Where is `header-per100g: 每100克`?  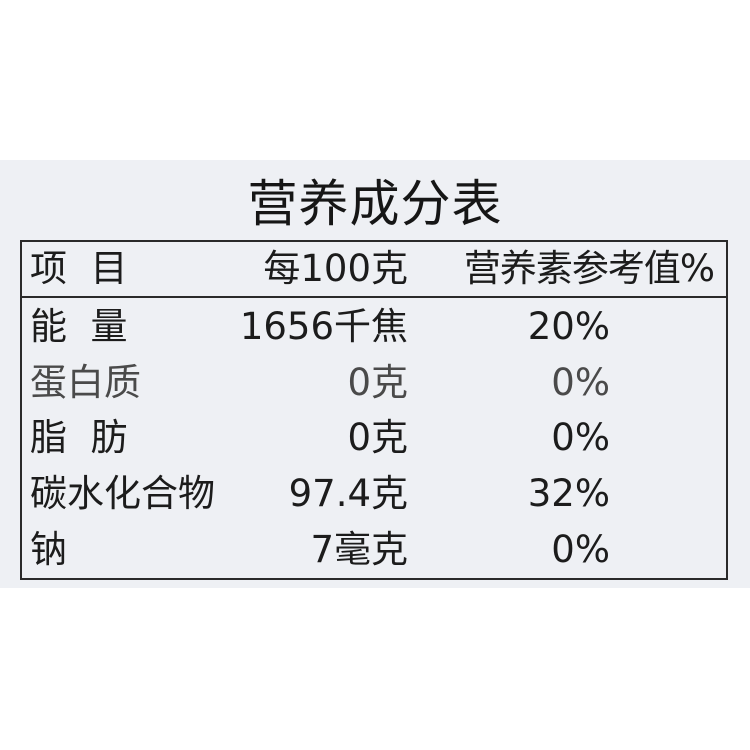
header-per100g: 每100克 is located at coordinates (335, 268).